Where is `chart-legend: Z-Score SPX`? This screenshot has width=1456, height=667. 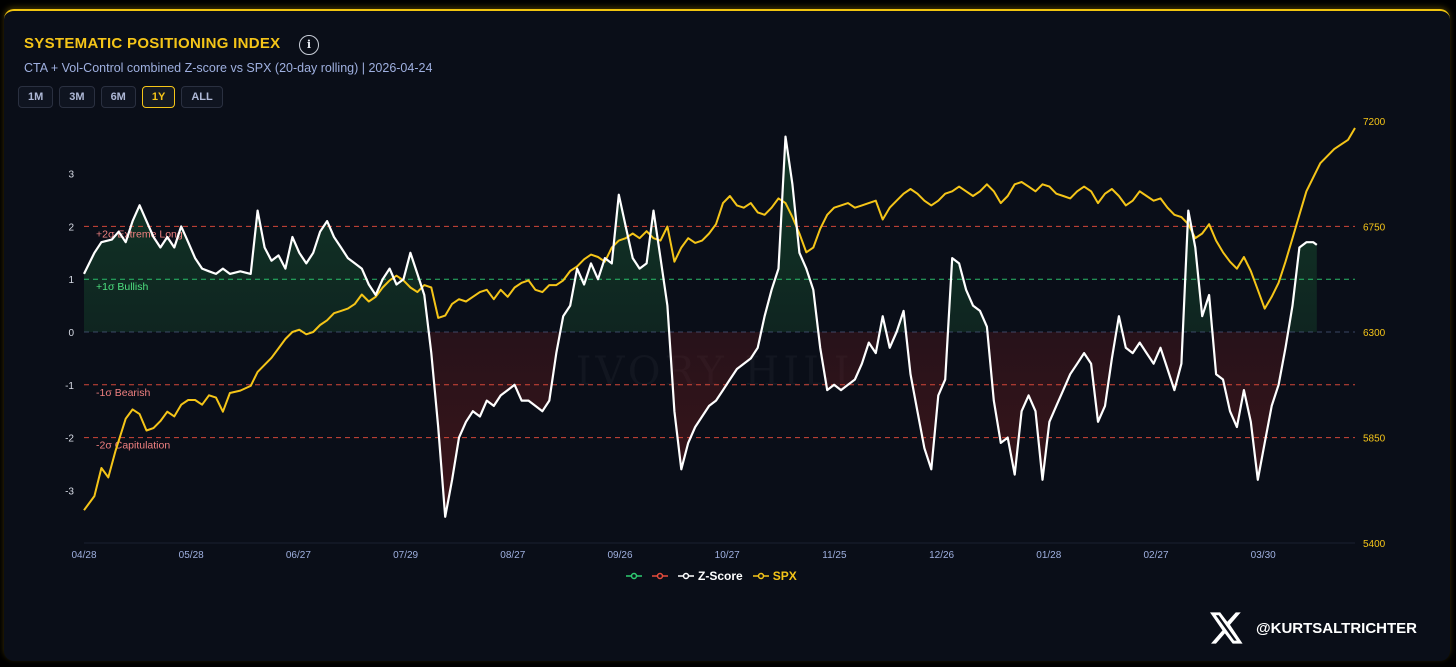
chart-legend: Z-Score SPX is located at coordinates (711, 576).